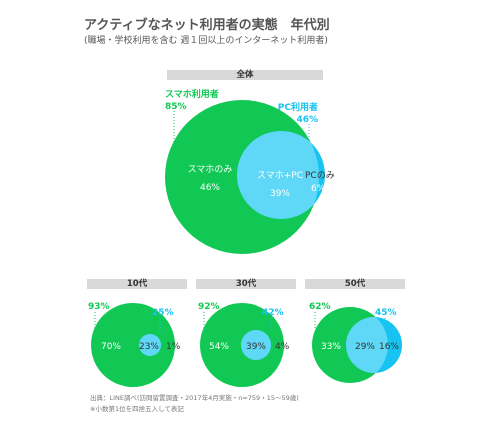 The height and width of the screenshot is (430, 490). I want to click on overlap-region-50s, so click(367, 345).